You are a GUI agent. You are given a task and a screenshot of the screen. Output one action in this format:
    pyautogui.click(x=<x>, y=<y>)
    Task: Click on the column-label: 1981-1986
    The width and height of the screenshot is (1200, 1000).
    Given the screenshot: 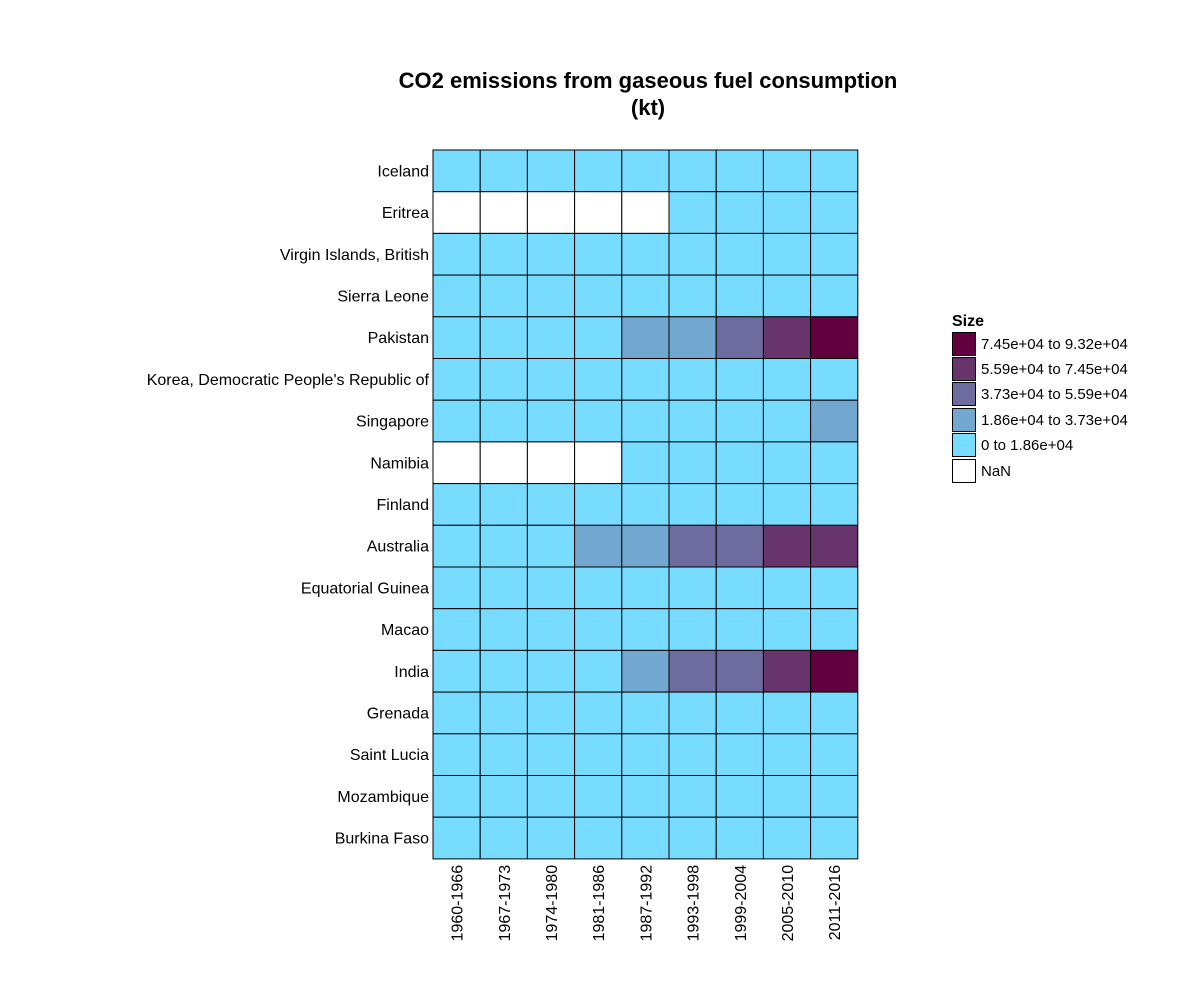 What is the action you would take?
    pyautogui.click(x=599, y=903)
    